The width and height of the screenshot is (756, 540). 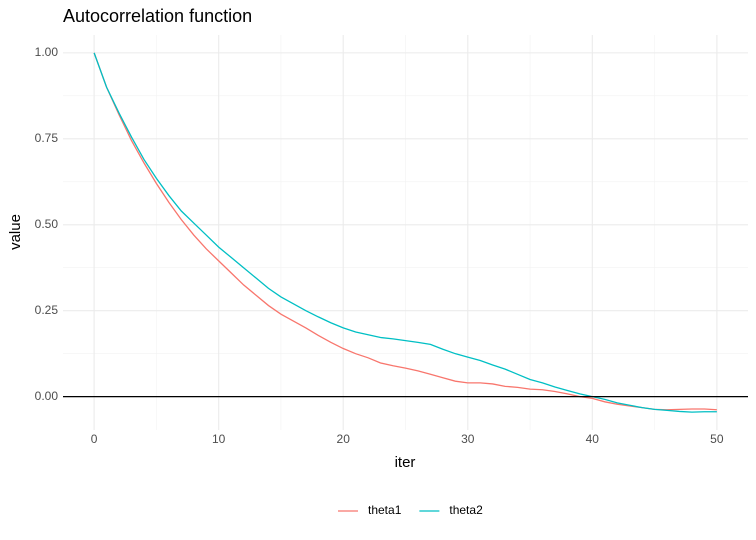 What do you see at coordinates (157, 16) in the screenshot?
I see `chart-title: Autocorrelation function` at bounding box center [157, 16].